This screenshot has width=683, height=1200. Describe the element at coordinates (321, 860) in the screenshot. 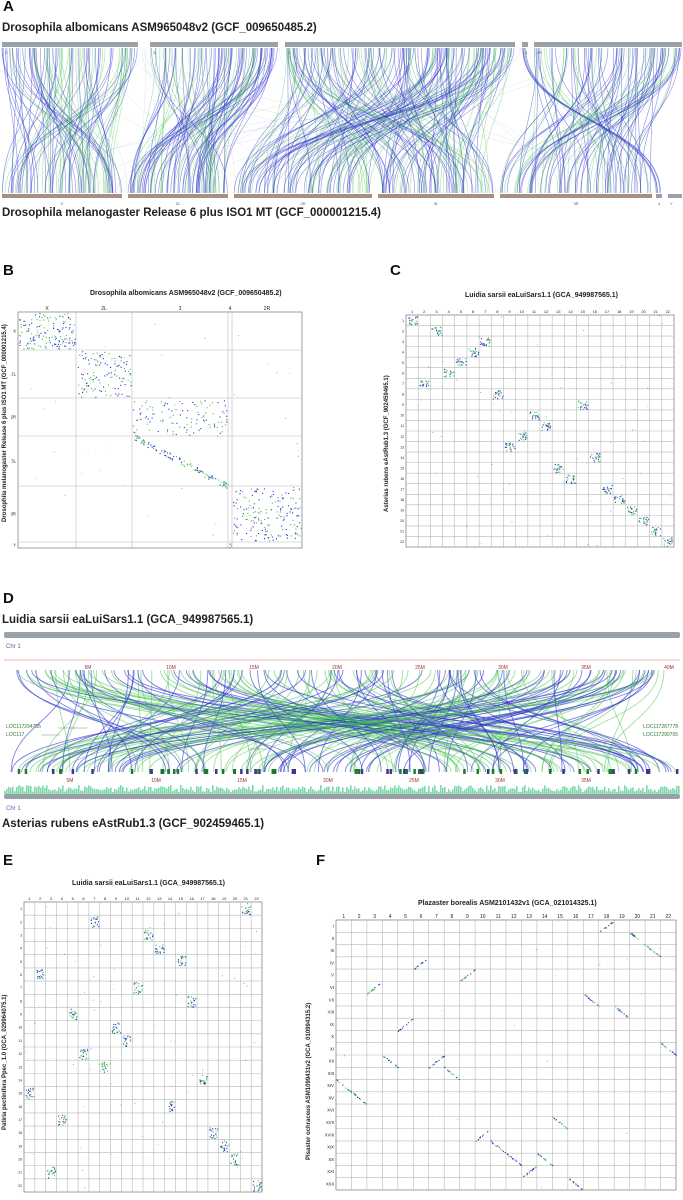

I see `panel-label-f: F` at that location.